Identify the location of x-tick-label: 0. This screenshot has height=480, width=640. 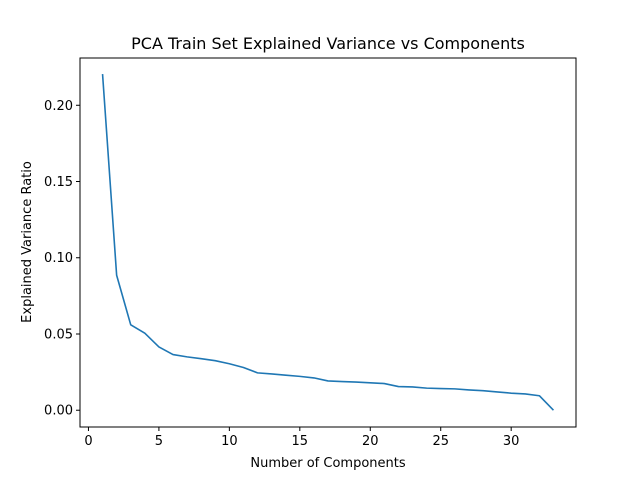
(88, 441).